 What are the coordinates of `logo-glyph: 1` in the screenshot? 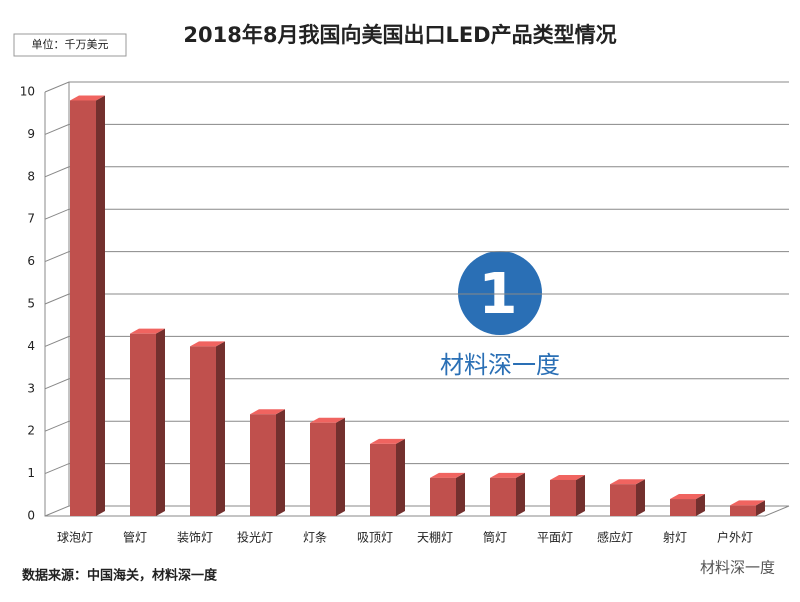 It's located at (498, 294).